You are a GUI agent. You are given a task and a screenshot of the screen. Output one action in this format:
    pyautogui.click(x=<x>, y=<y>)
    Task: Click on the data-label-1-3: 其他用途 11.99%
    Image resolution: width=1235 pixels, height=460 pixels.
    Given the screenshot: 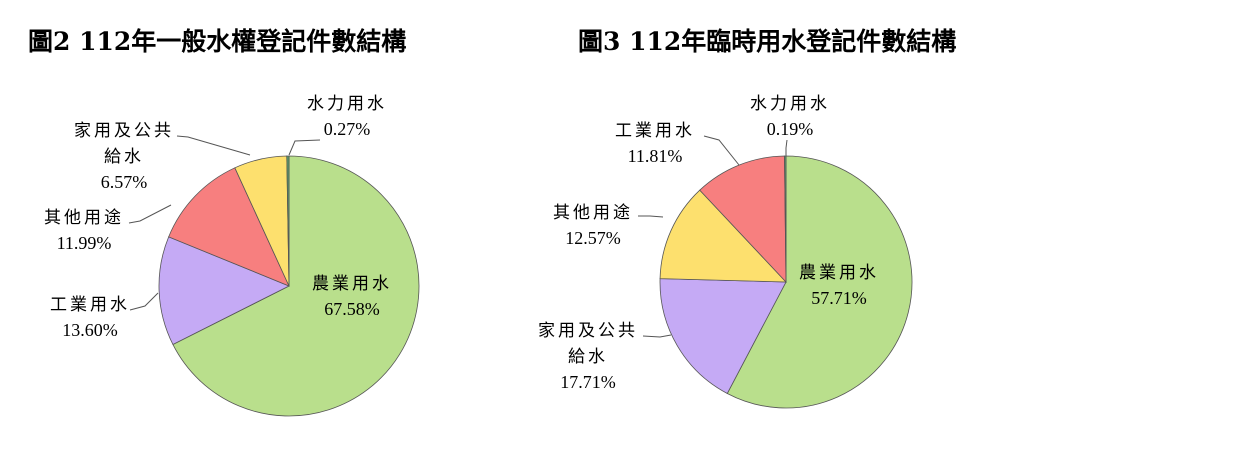 What is the action you would take?
    pyautogui.click(x=84, y=230)
    